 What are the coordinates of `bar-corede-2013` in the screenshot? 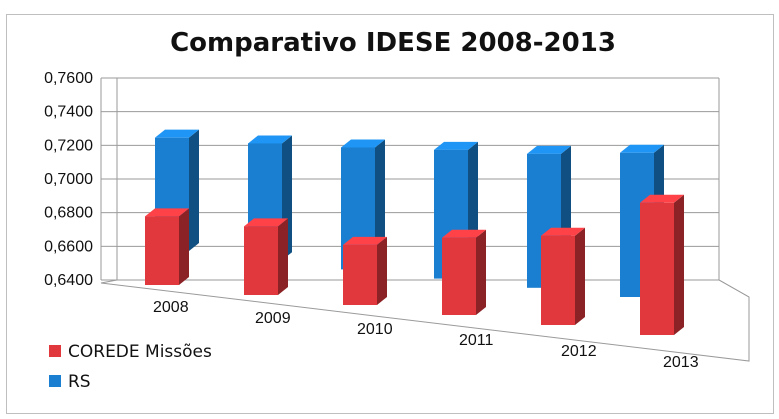 It's located at (662, 264).